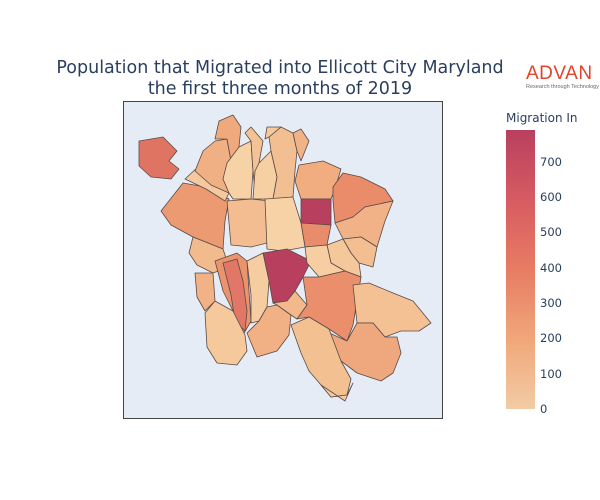 This screenshot has height=500, width=600. What do you see at coordinates (544, 409) in the screenshot?
I see `colorbar-tick-label: 0` at bounding box center [544, 409].